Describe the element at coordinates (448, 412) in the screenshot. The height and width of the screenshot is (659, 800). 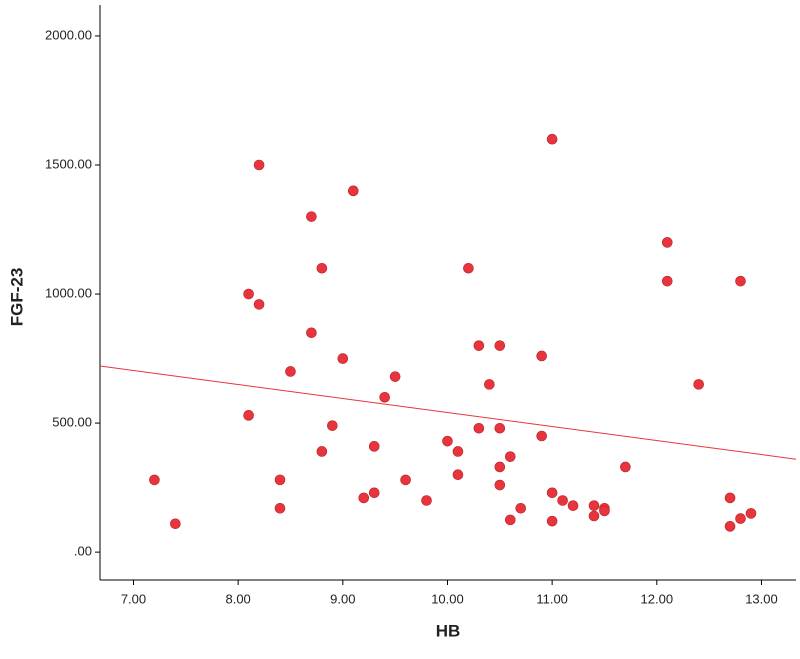
I see `fit-line` at that location.